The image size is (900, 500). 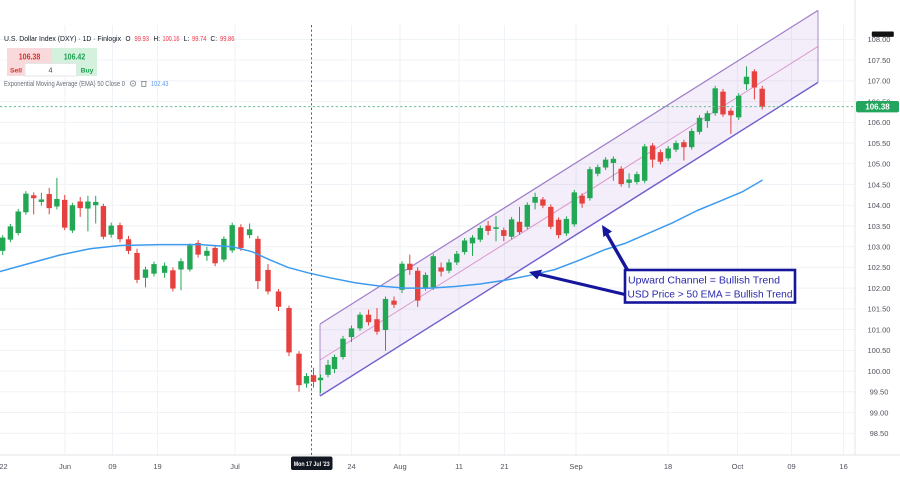 What do you see at coordinates (879, 205) in the screenshot?
I see `svg-text: 104.00` at bounding box center [879, 205].